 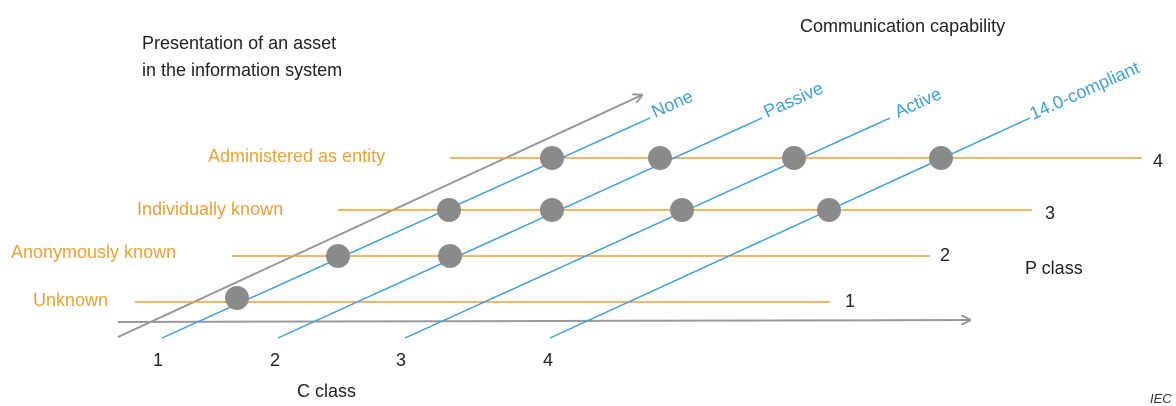 I want to click on p-label-administered-as-entity: Administered as entity, so click(x=296, y=156).